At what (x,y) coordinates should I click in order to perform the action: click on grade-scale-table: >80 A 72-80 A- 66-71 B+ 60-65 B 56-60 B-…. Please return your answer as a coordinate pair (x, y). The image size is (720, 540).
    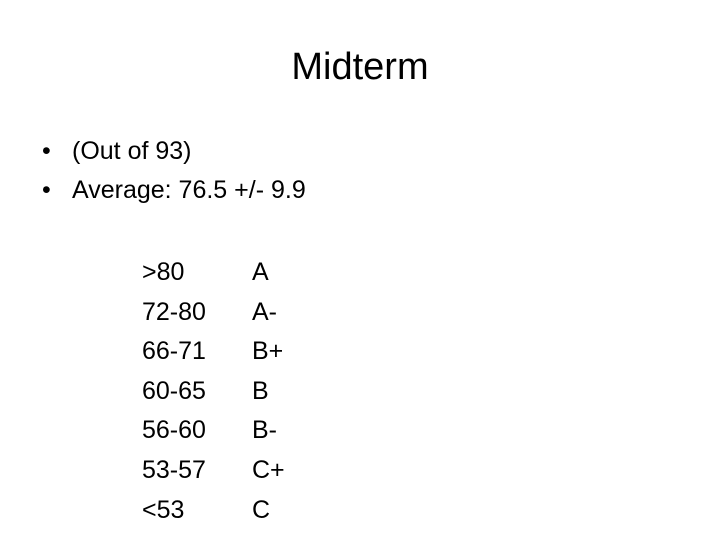
    Looking at the image, I should click on (213, 391).